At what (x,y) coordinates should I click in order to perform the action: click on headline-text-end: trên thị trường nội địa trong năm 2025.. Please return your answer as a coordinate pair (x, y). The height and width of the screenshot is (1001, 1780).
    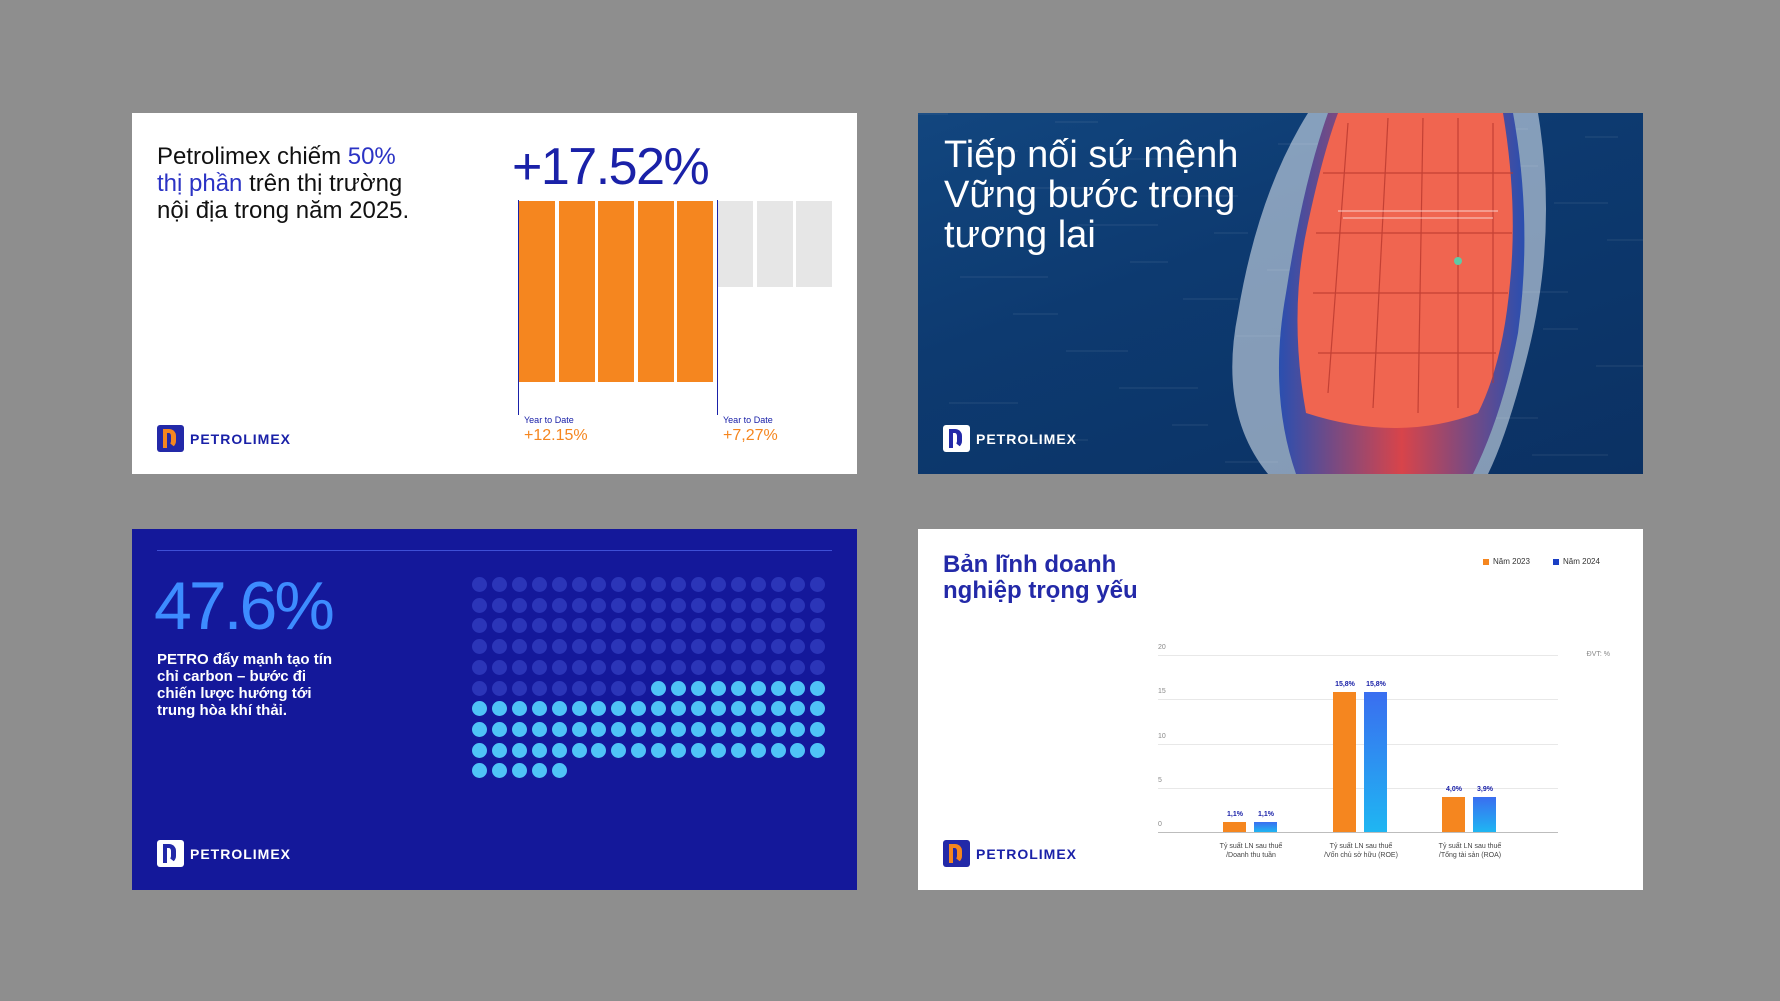
    Looking at the image, I should click on (283, 197).